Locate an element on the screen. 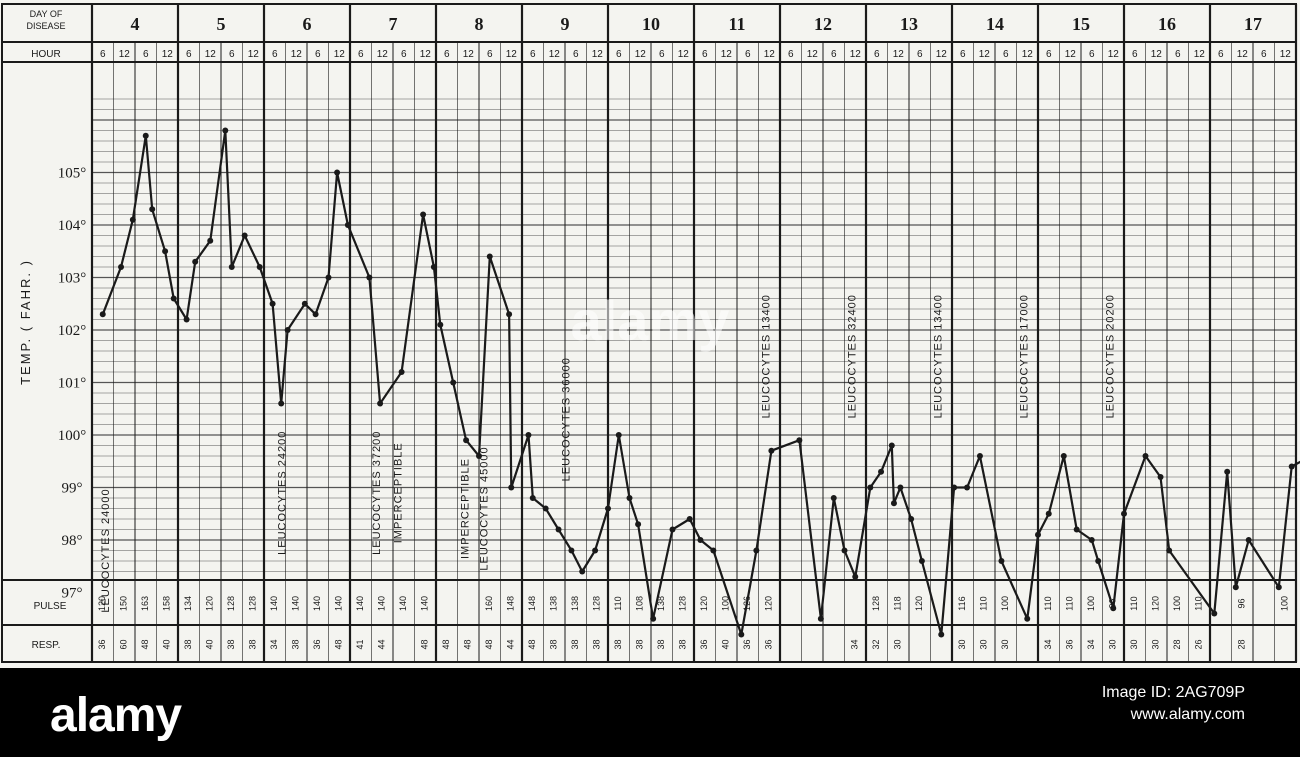 The width and height of the screenshot is (1300, 757). image-id: Image ID: 2AG709P is located at coordinates (1173, 692).